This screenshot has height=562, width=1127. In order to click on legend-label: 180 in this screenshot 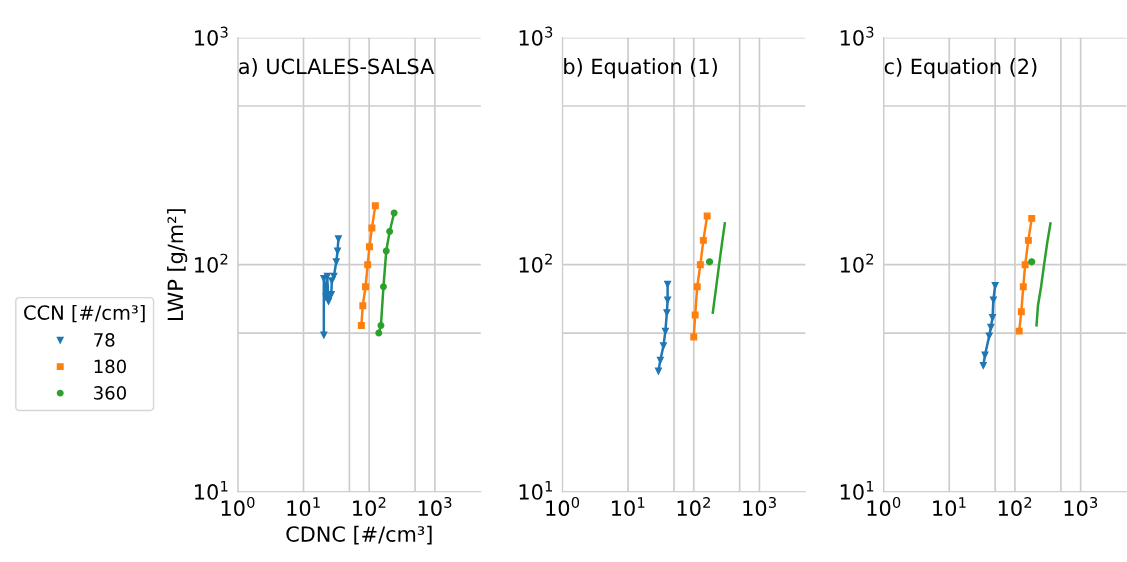, I will do `click(110, 366)`.